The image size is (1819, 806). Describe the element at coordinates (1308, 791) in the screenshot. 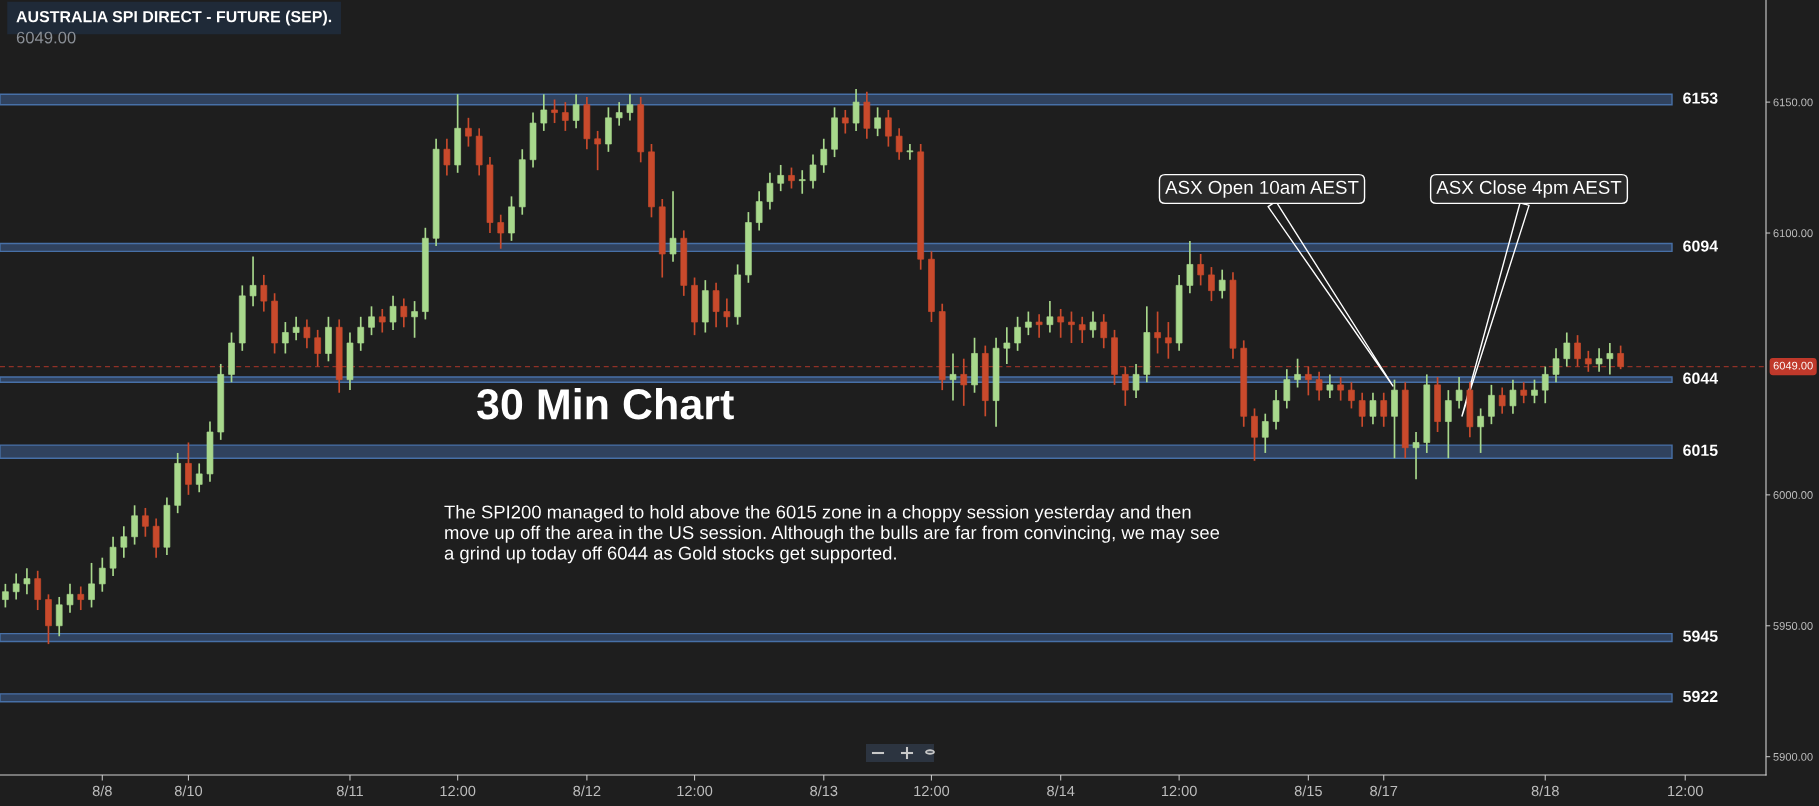

I see `x-tick-label: 8/15` at that location.